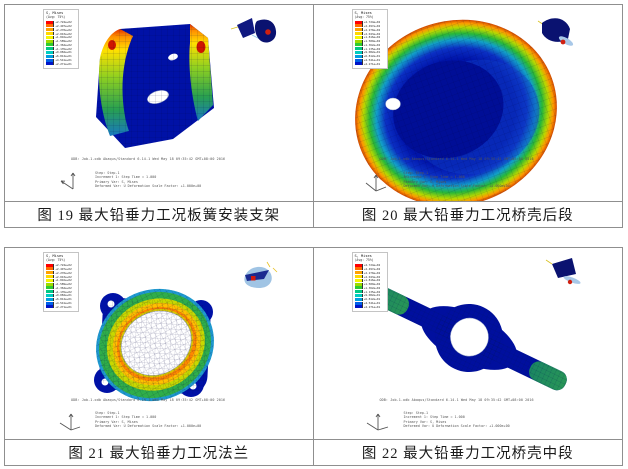  Describe the element at coordinates (434, 177) in the screenshot. I see `step-info-line: Increment 1: Step Time = 1.000` at that location.